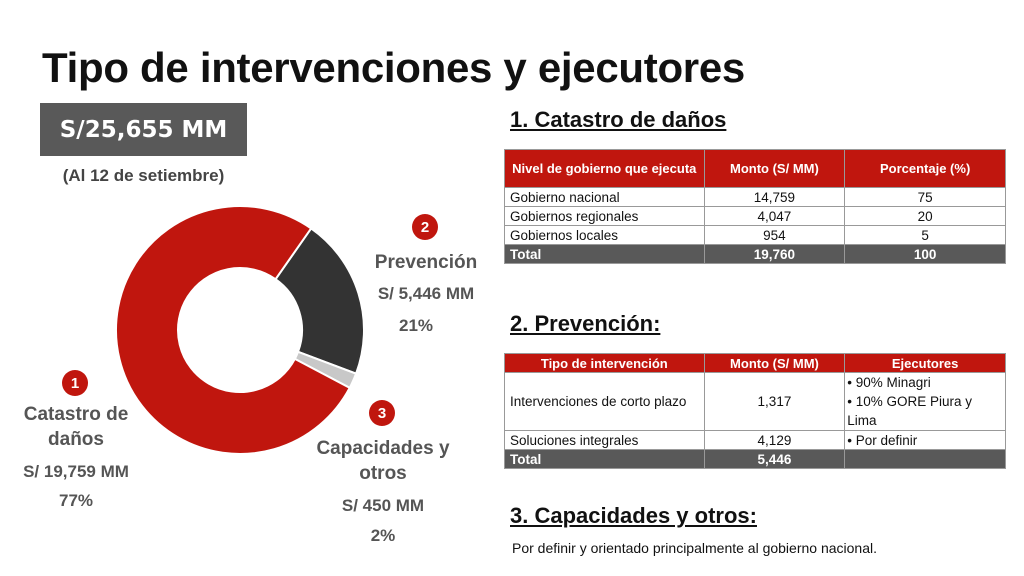  Describe the element at coordinates (925, 197) in the screenshot. I see `table-cell: 75` at that location.